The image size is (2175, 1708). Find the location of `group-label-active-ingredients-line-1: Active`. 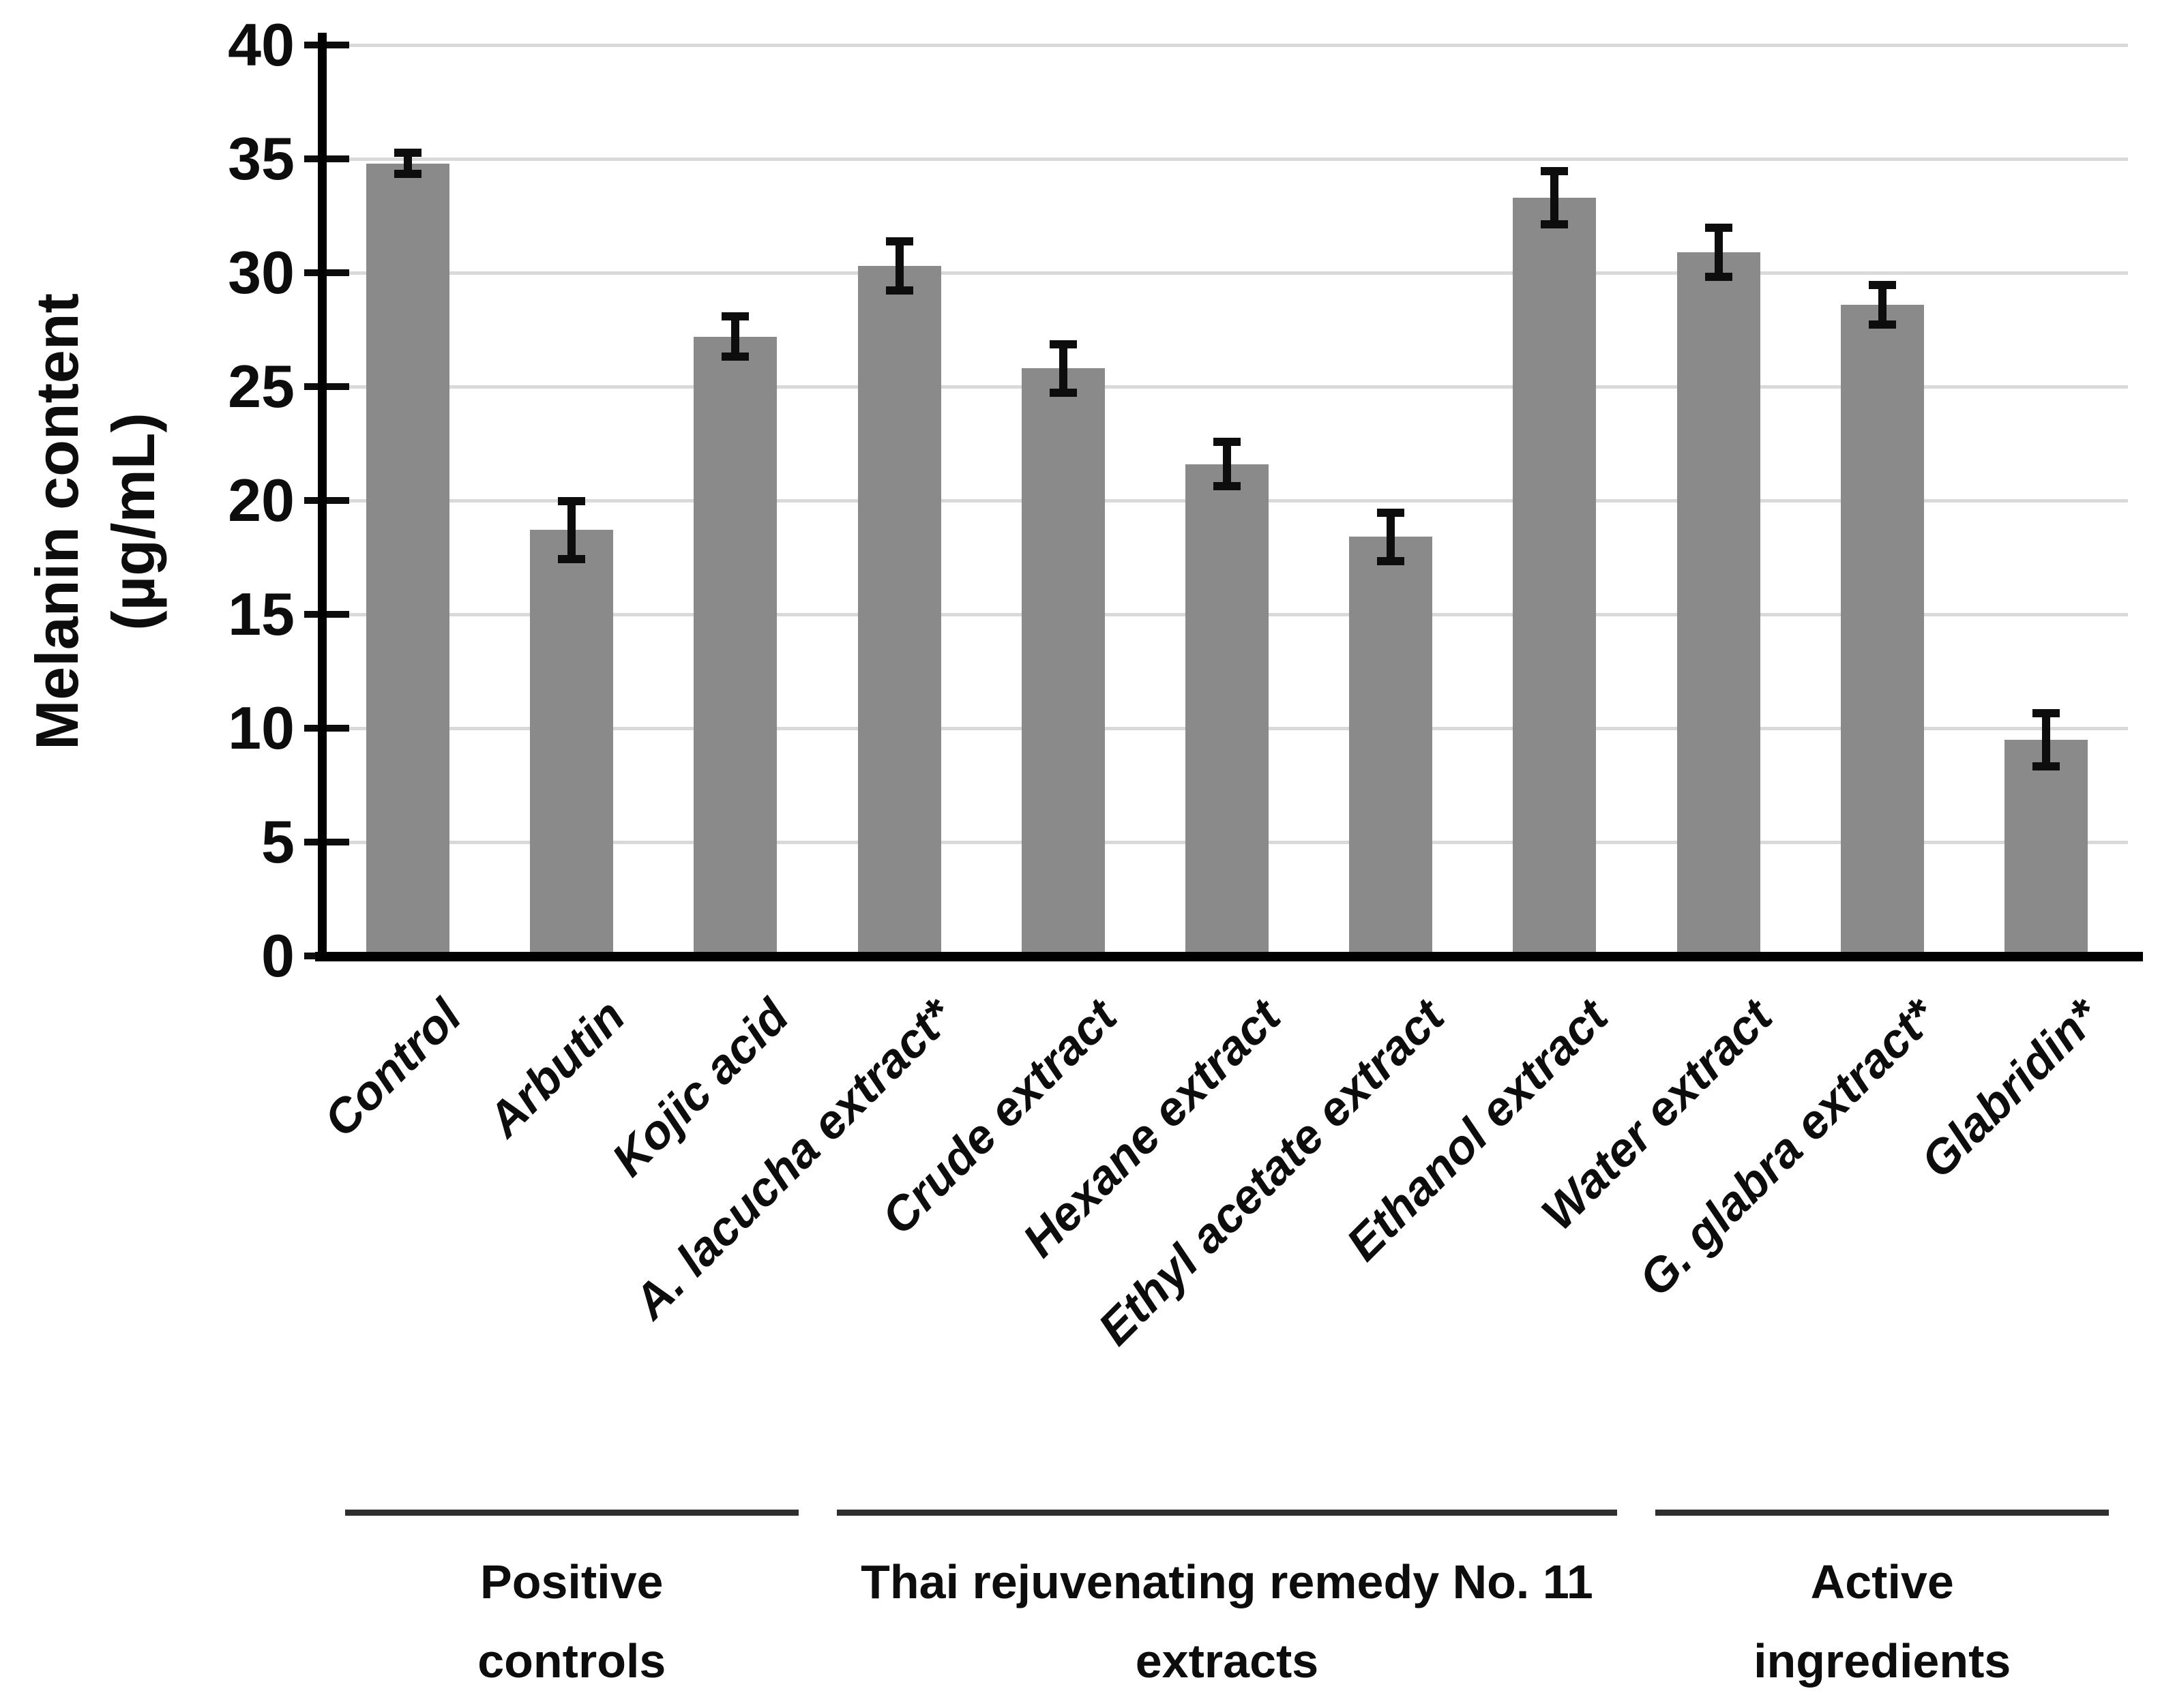

group-label-active-ingredients-line-1: Active is located at coordinates (1882, 1581).